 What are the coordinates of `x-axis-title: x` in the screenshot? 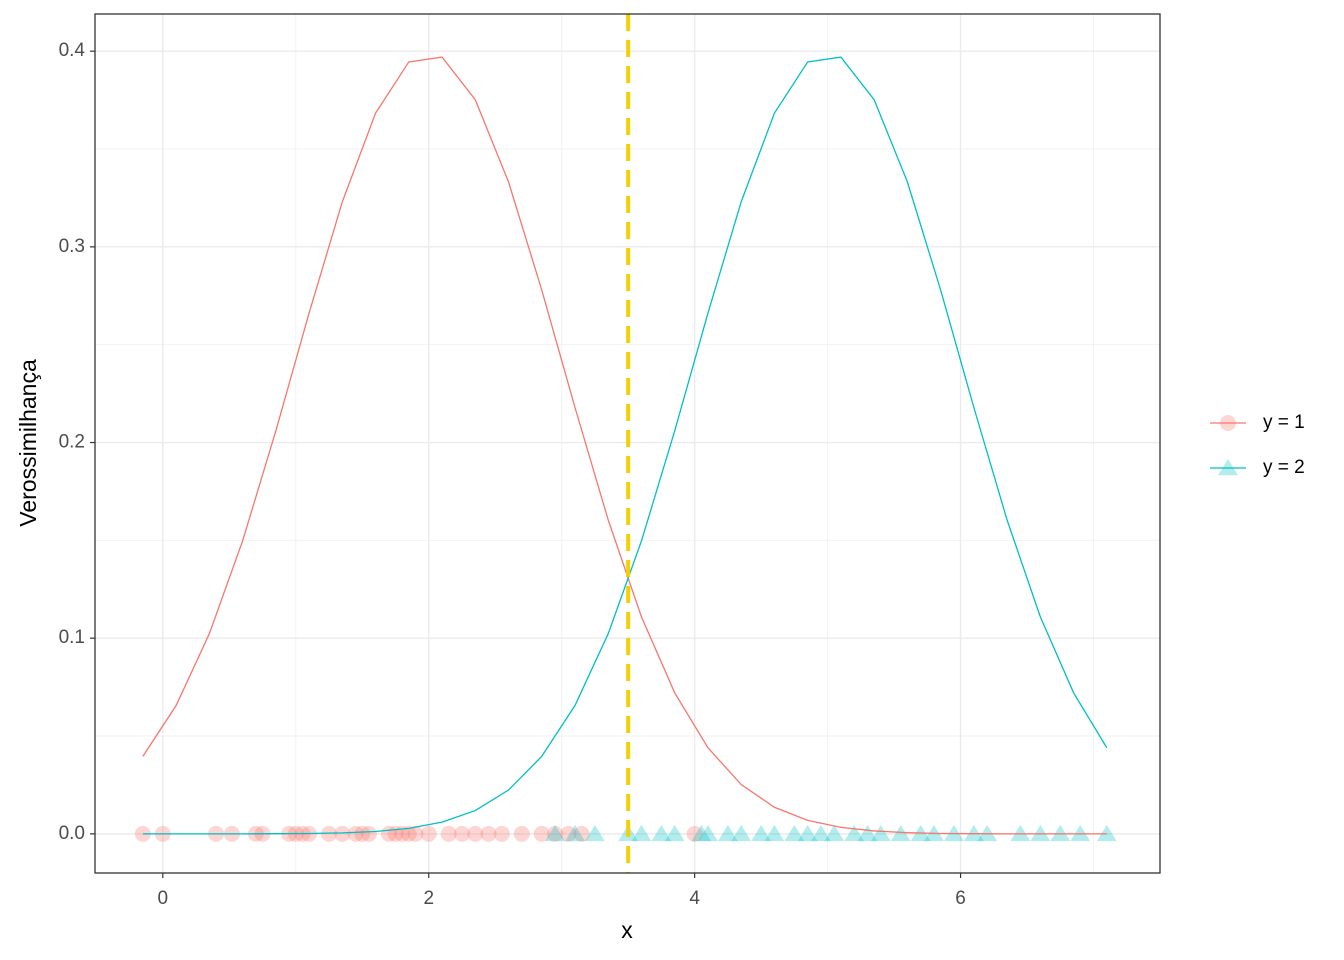 It's located at (627, 930).